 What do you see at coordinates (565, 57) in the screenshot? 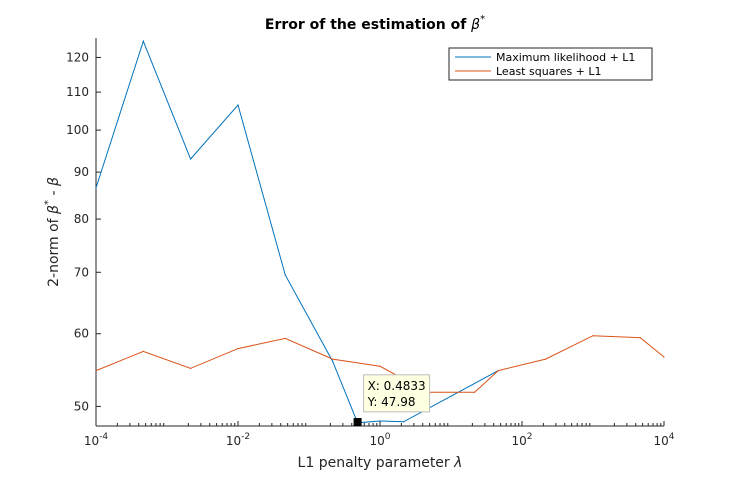
I see `legend-label-ml: Maximum likelihood + L1` at bounding box center [565, 57].